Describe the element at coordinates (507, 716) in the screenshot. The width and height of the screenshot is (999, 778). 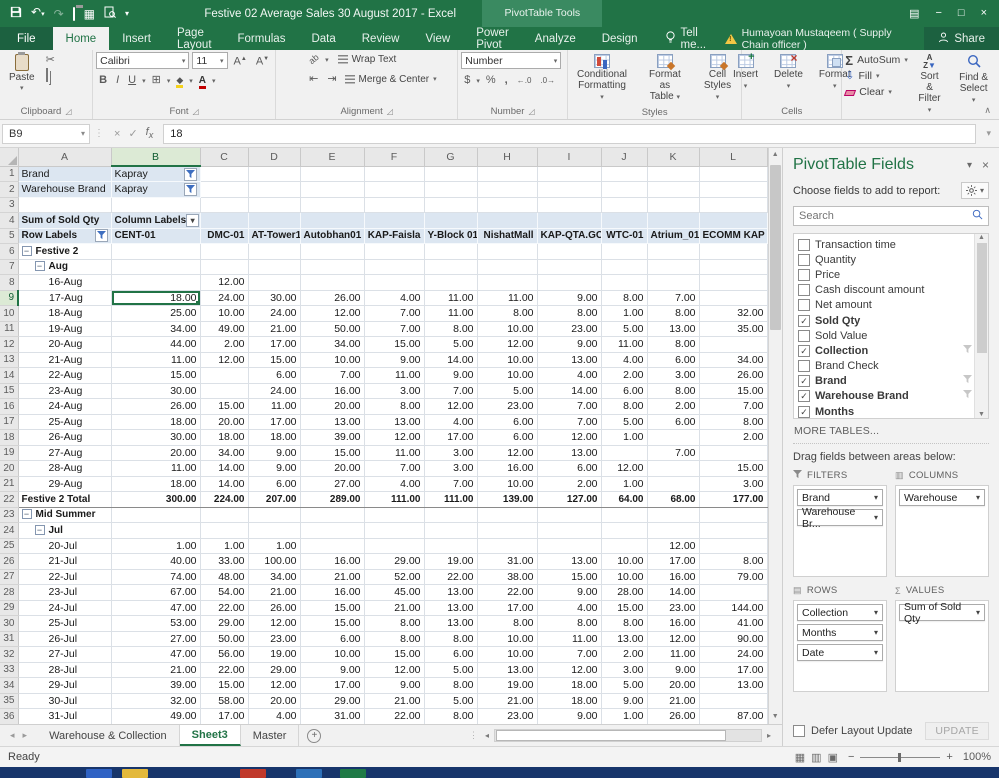
I see `grid-cell: 23.00` at that location.